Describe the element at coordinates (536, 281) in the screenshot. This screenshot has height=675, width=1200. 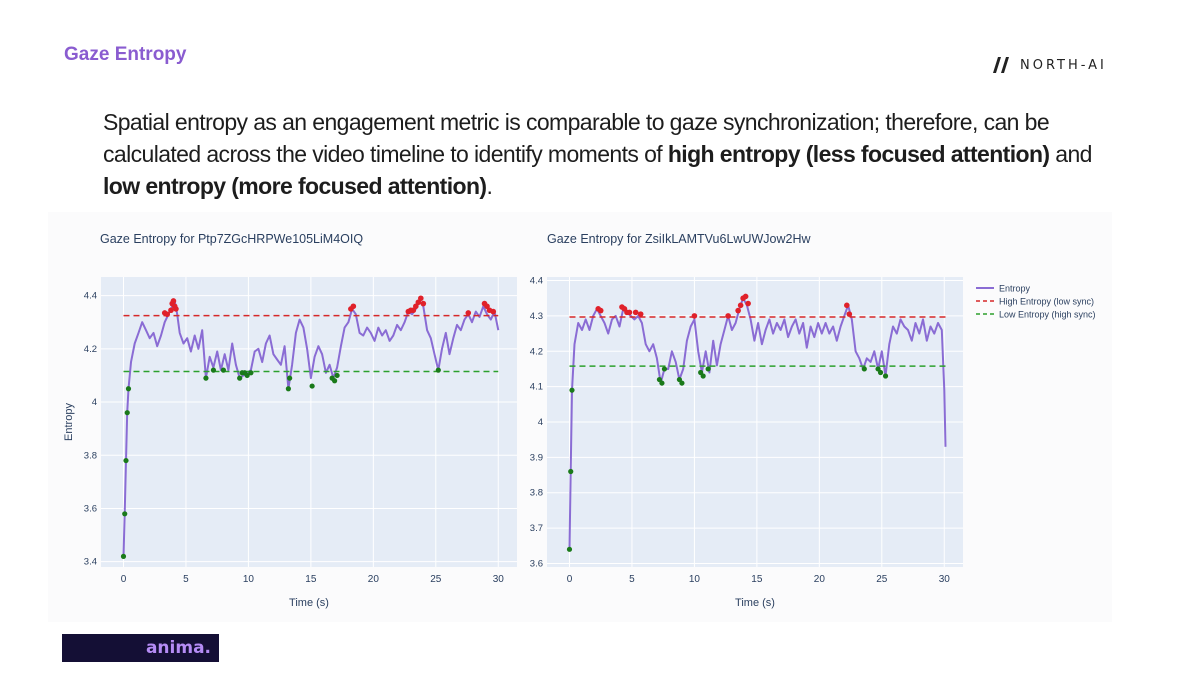
I see `chart2-y-tick-label: 4.4` at that location.